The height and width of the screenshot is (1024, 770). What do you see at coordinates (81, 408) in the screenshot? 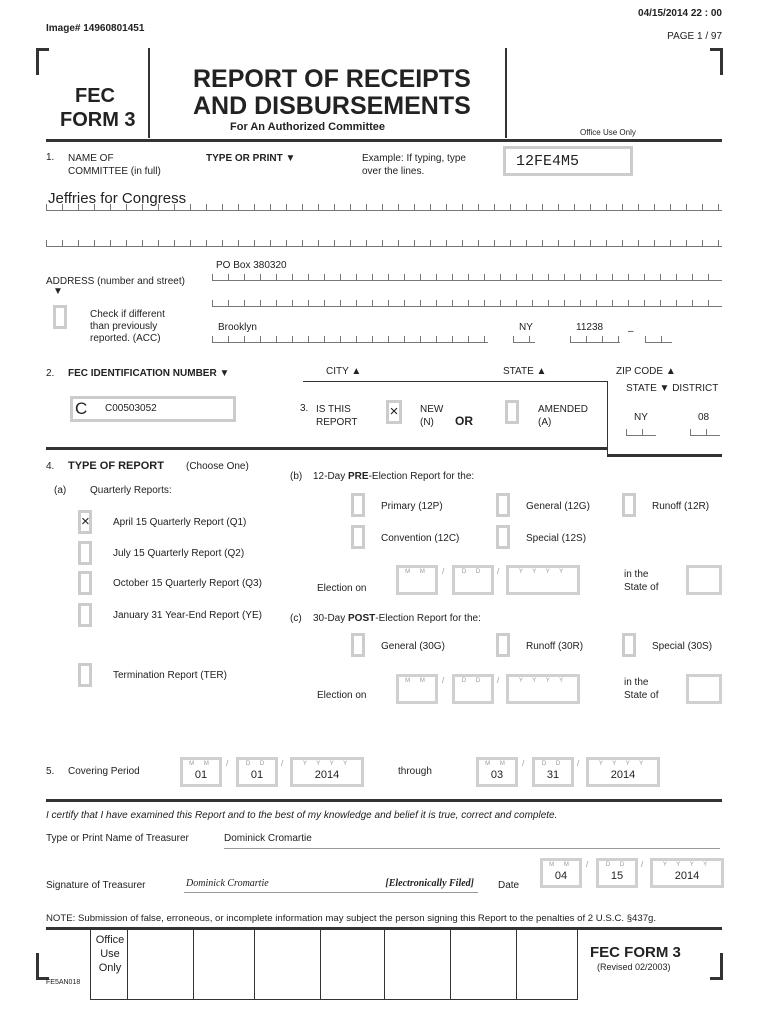
I see `fec-id-prefix: C` at bounding box center [81, 408].